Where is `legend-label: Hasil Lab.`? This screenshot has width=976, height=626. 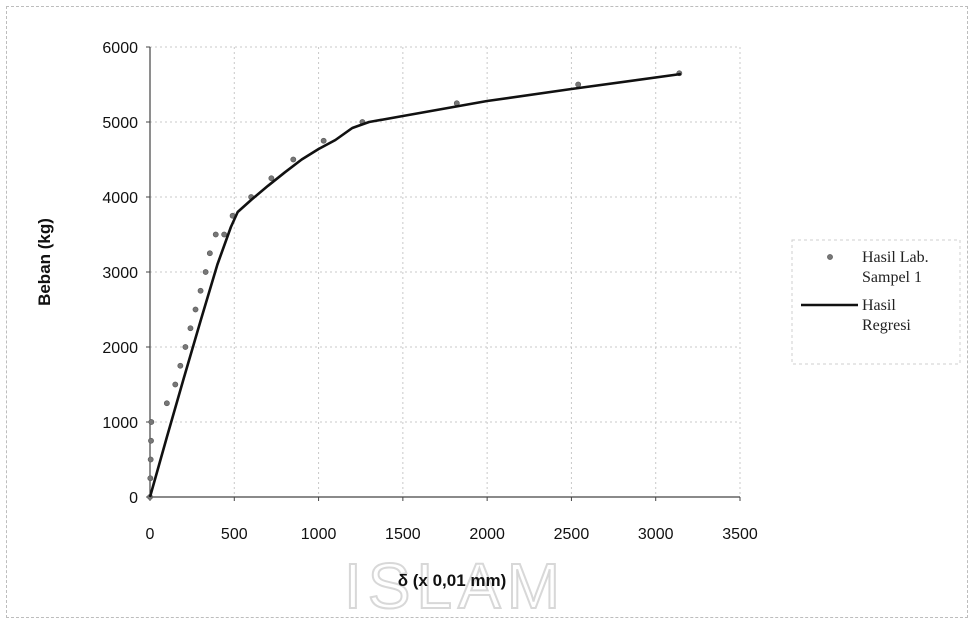 legend-label: Hasil Lab. is located at coordinates (895, 257).